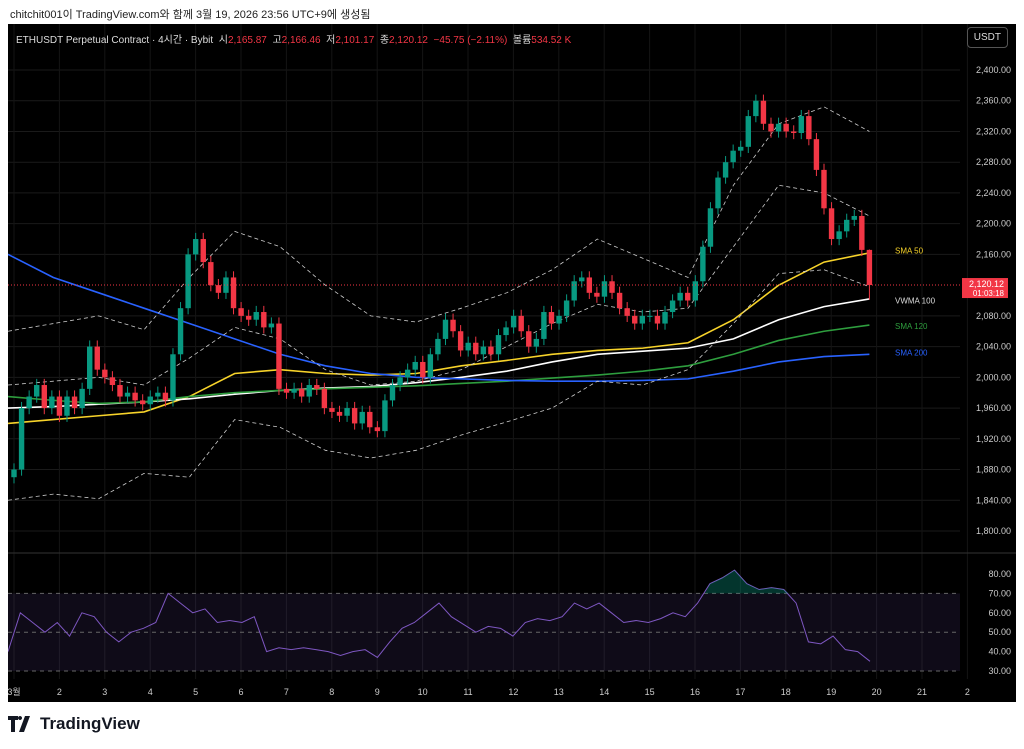  What do you see at coordinates (999, 632) in the screenshot?
I see `rsi-tick: 50.00` at bounding box center [999, 632].